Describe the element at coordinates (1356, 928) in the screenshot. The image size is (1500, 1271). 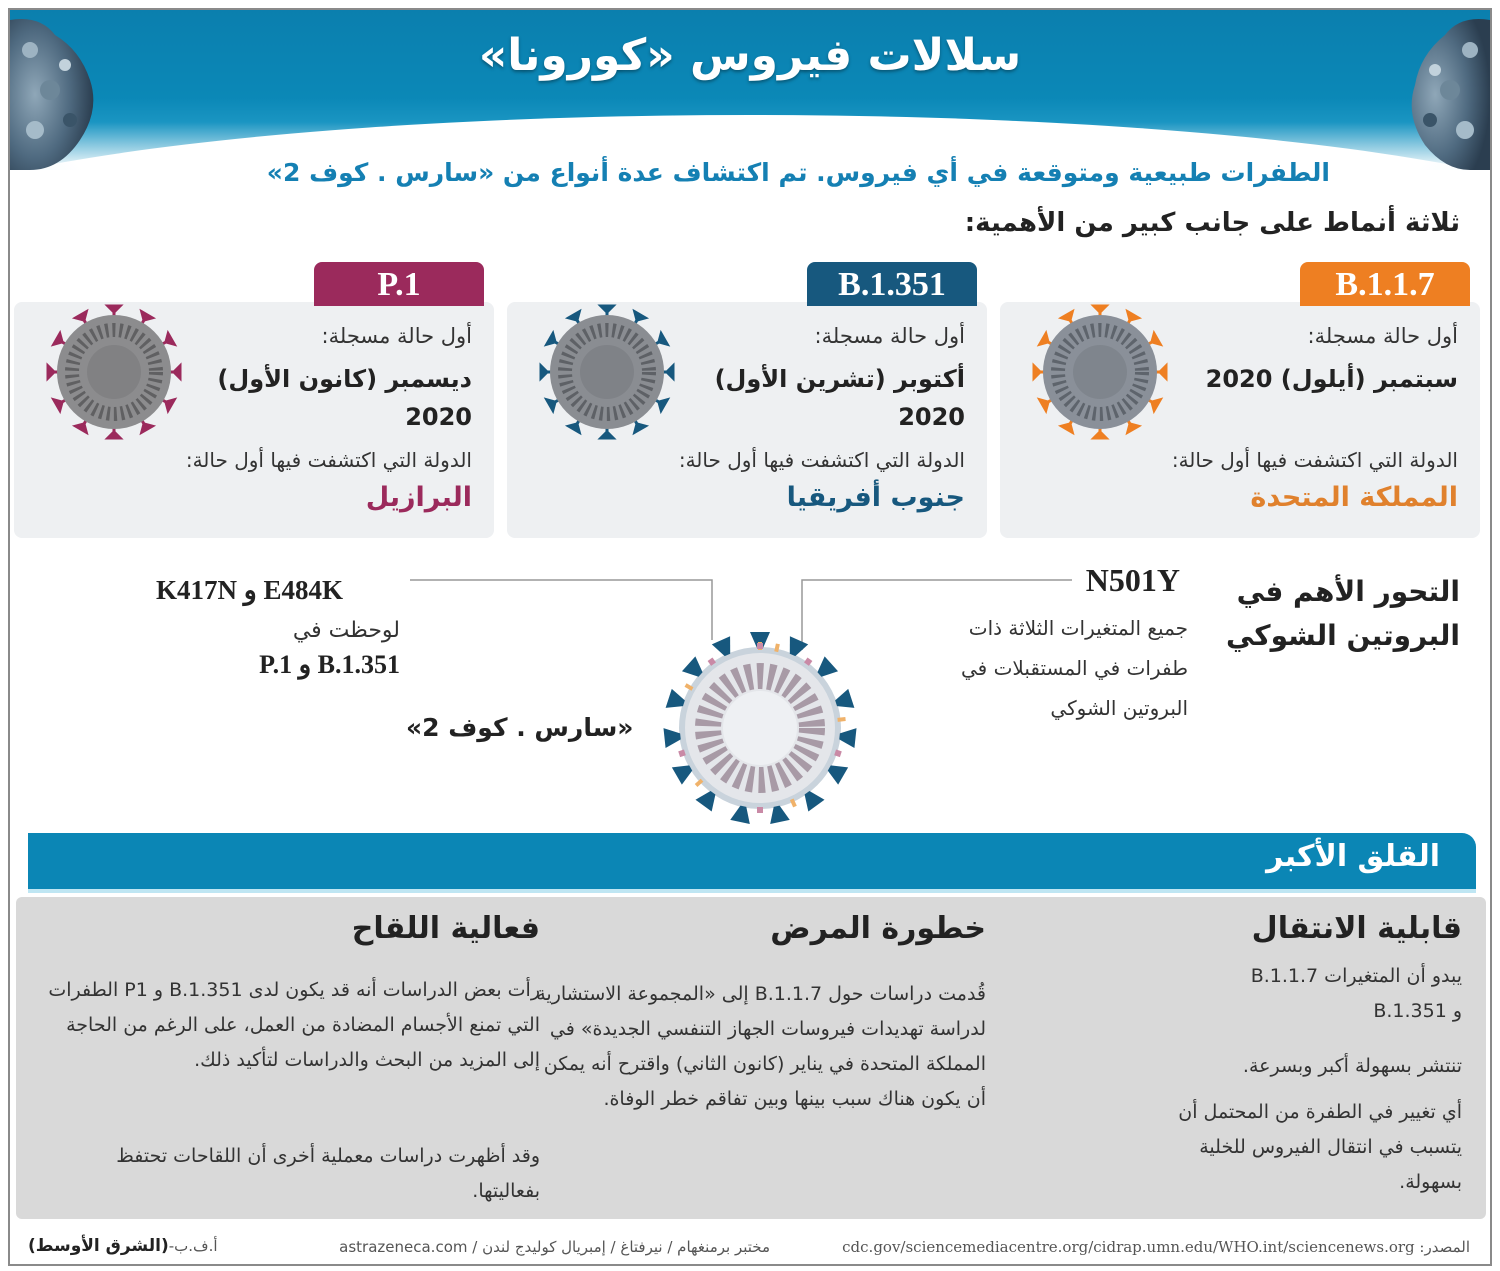
I see `column-heading: قابلية الانتقال` at that location.